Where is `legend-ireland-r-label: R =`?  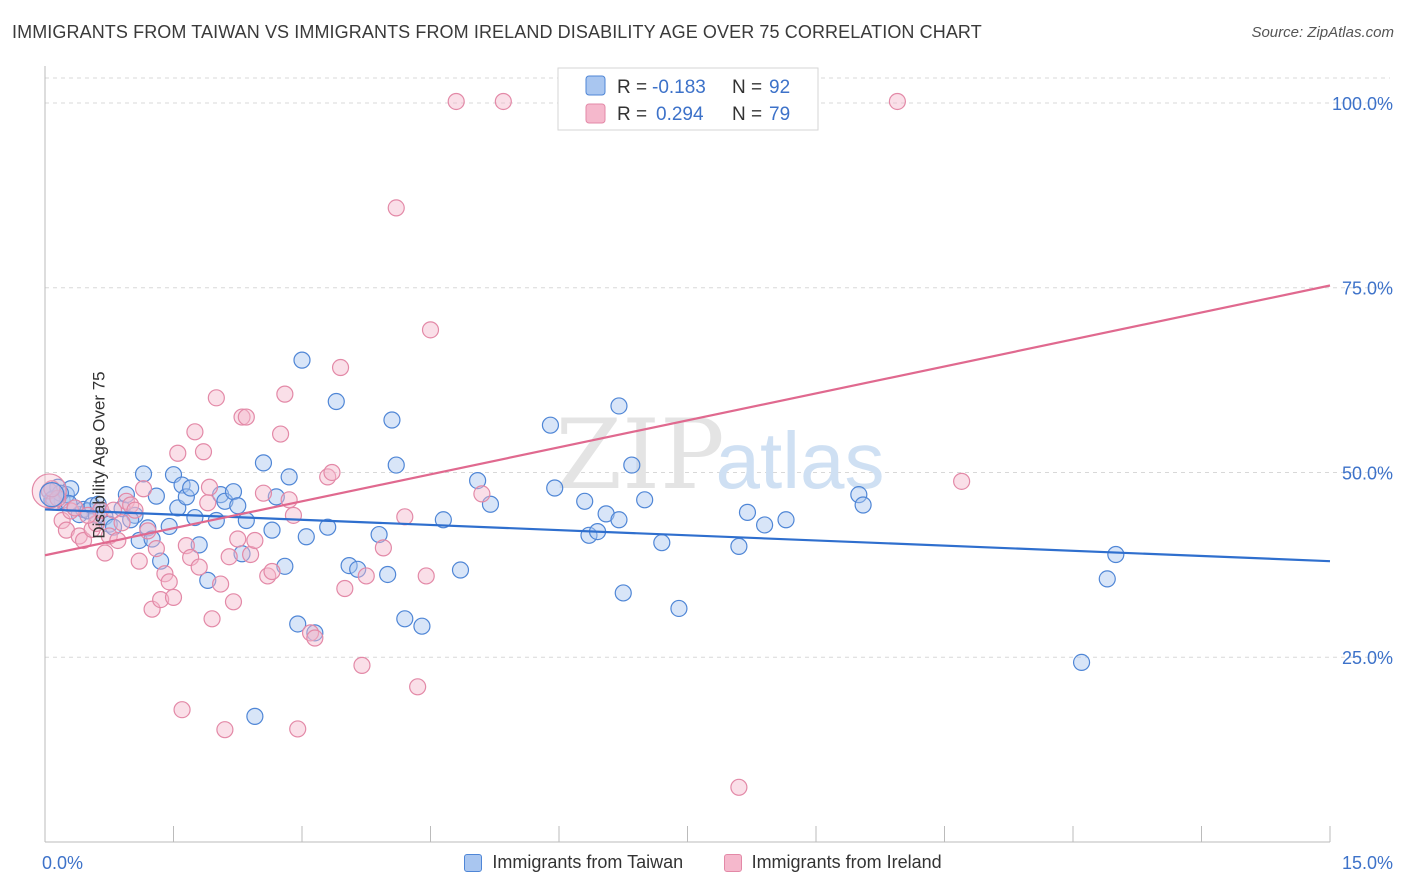
legend-ireland-r-label: R = is located at coordinates (632, 114).